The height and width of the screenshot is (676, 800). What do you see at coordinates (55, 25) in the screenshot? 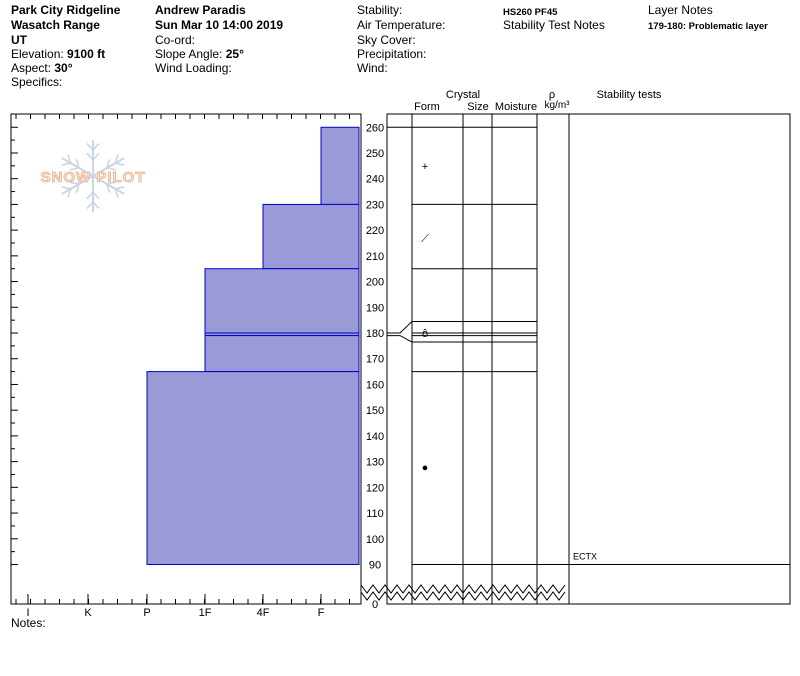
I see `range-name: Wasatch Range` at bounding box center [55, 25].